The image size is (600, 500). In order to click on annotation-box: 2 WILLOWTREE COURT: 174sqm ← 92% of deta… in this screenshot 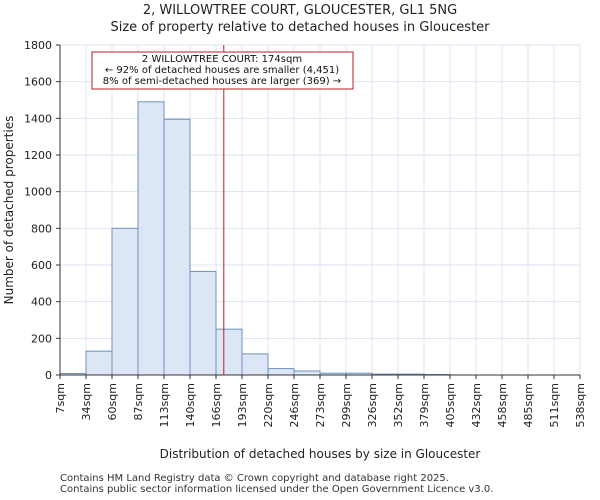, I will do `click(222, 70)`.